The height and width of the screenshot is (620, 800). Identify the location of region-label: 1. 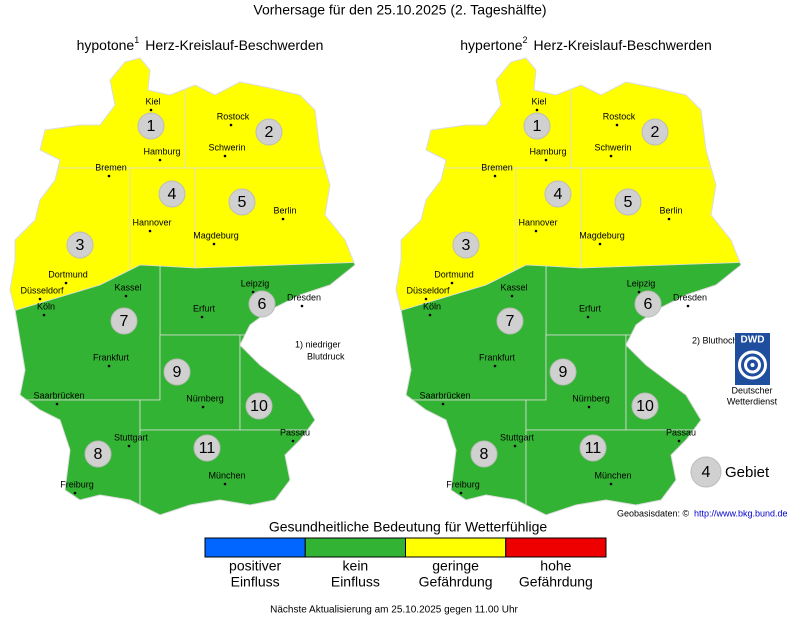
(537, 126).